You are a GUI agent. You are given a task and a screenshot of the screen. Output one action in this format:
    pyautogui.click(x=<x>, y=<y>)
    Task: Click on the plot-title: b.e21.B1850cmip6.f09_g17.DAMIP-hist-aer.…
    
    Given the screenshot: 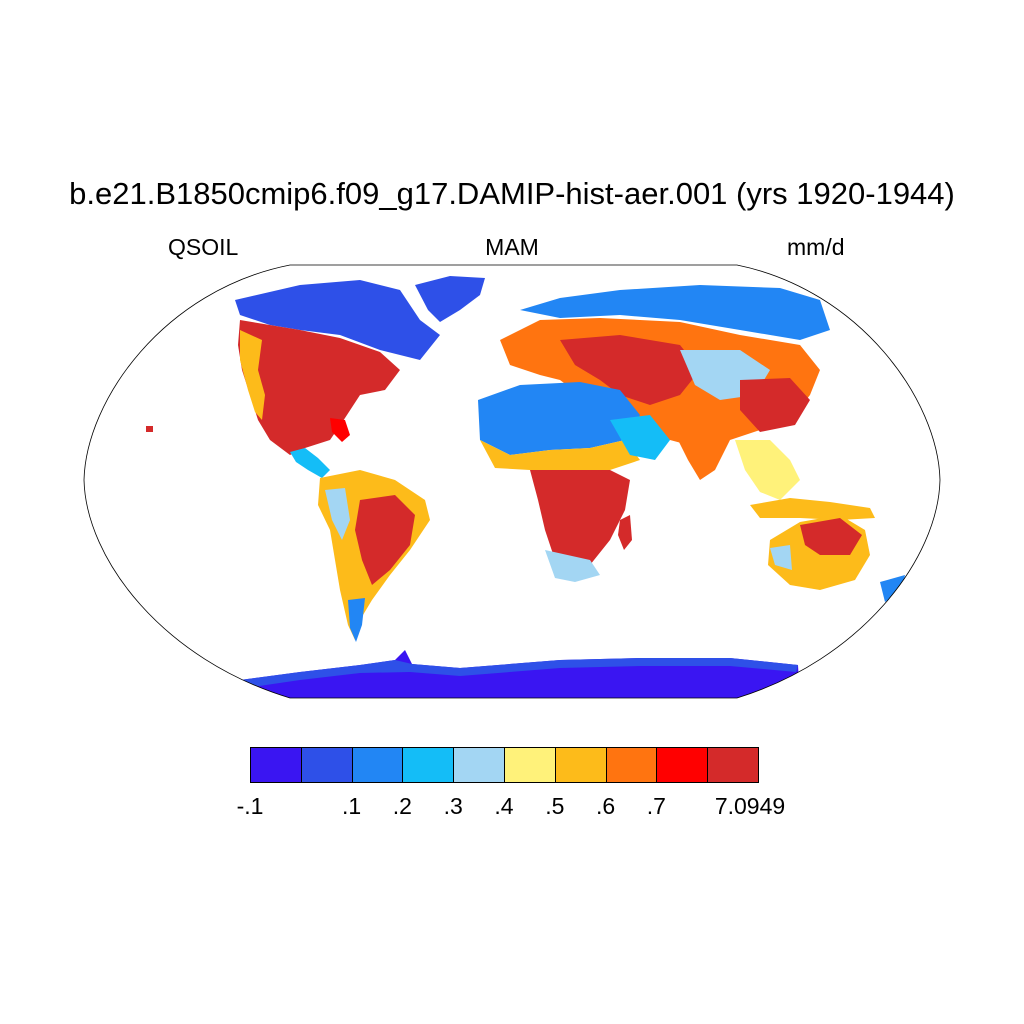 What is the action you would take?
    pyautogui.click(x=512, y=193)
    